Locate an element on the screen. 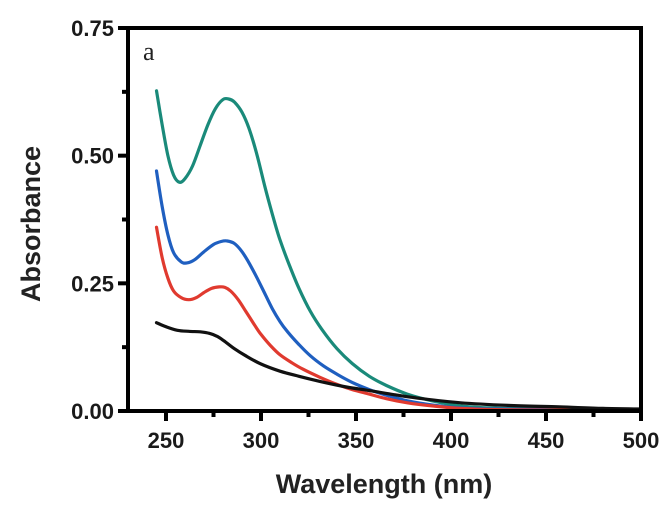 This screenshot has height=520, width=664. y-tick-label: 0.00 is located at coordinates (92, 411).